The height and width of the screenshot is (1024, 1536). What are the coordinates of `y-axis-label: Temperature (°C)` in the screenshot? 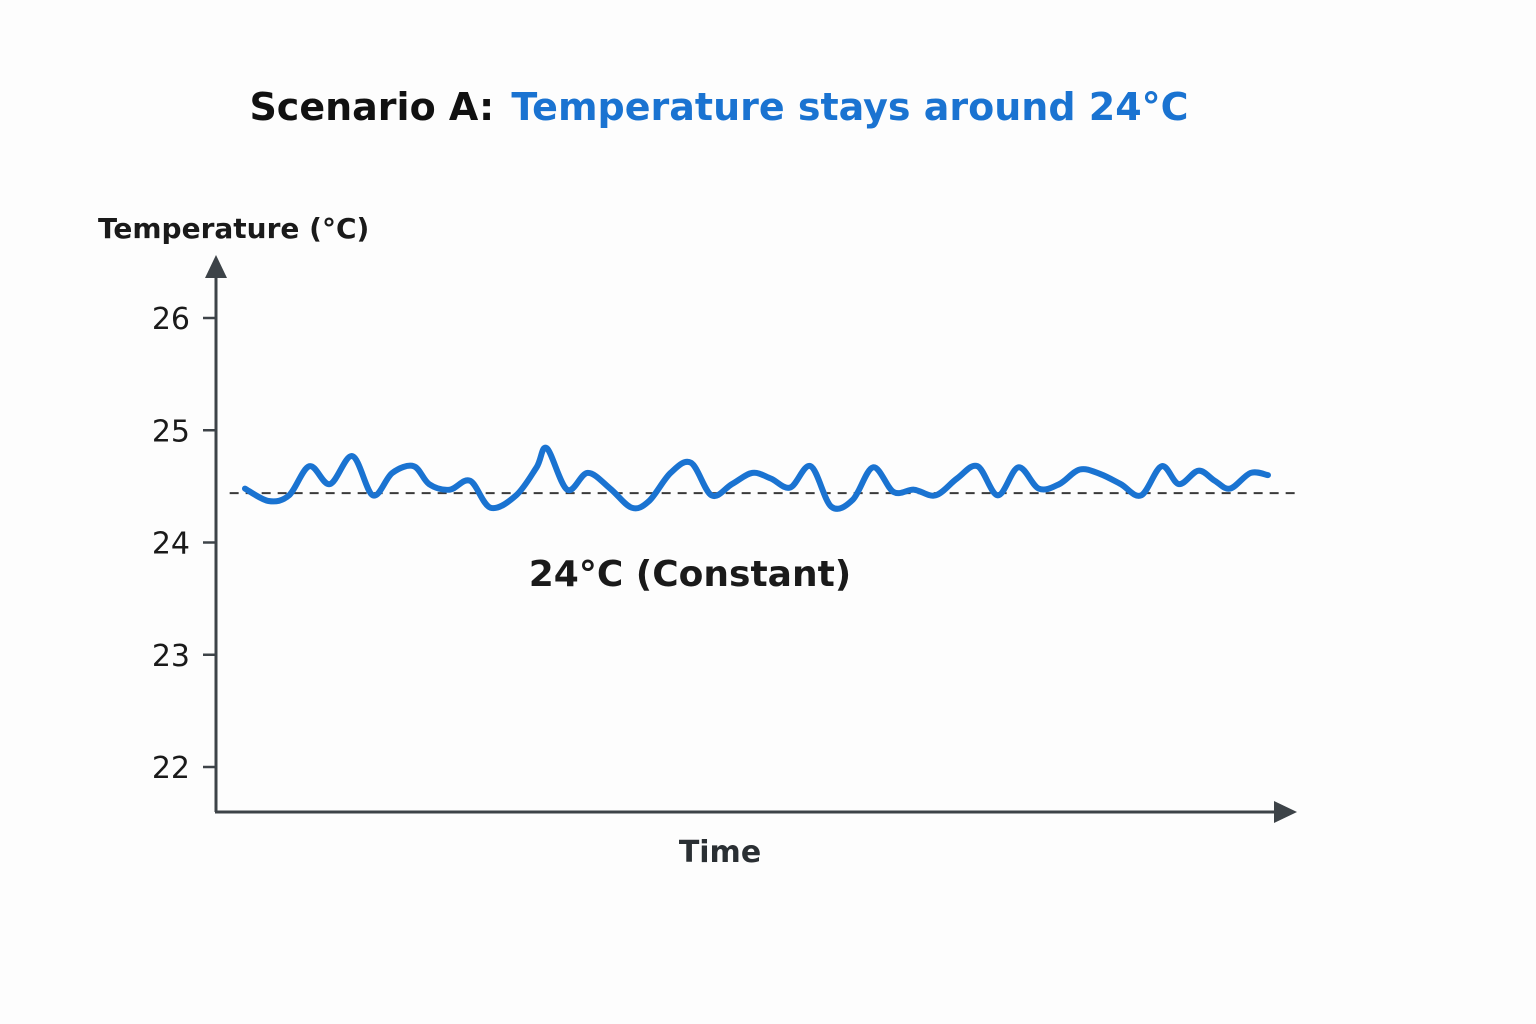 It's located at (233, 228).